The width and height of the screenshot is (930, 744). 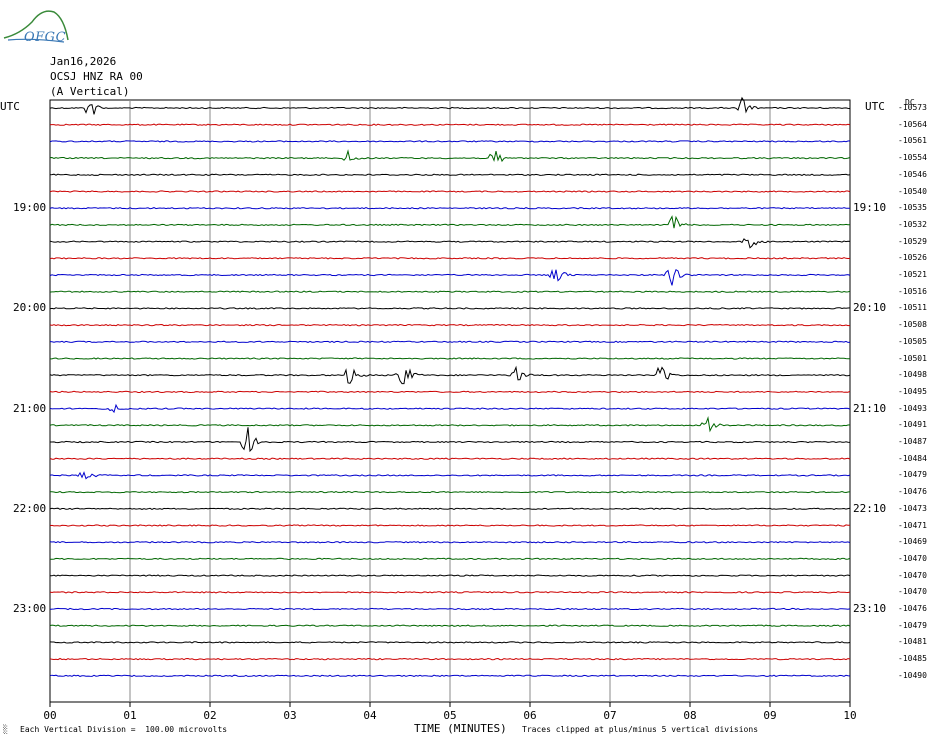 What do you see at coordinates (912, 325) in the screenshot?
I see `dc-offset-label: -10508` at bounding box center [912, 325].